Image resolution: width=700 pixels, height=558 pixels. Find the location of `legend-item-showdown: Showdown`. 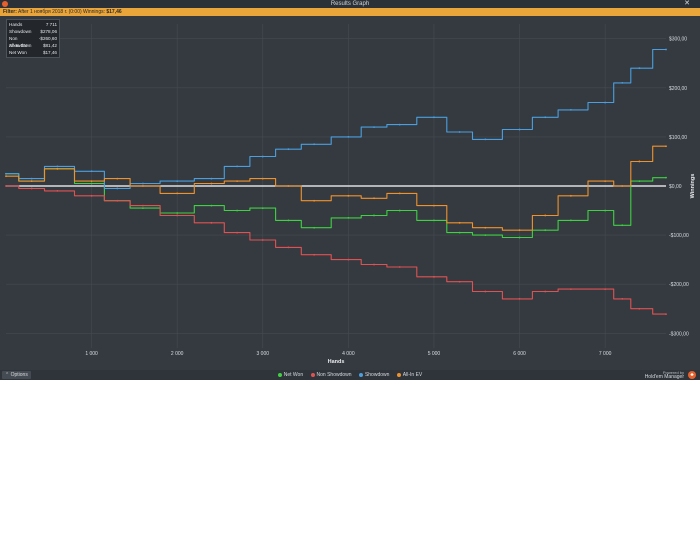

legend-item-showdown: Showdown is located at coordinates (374, 375).